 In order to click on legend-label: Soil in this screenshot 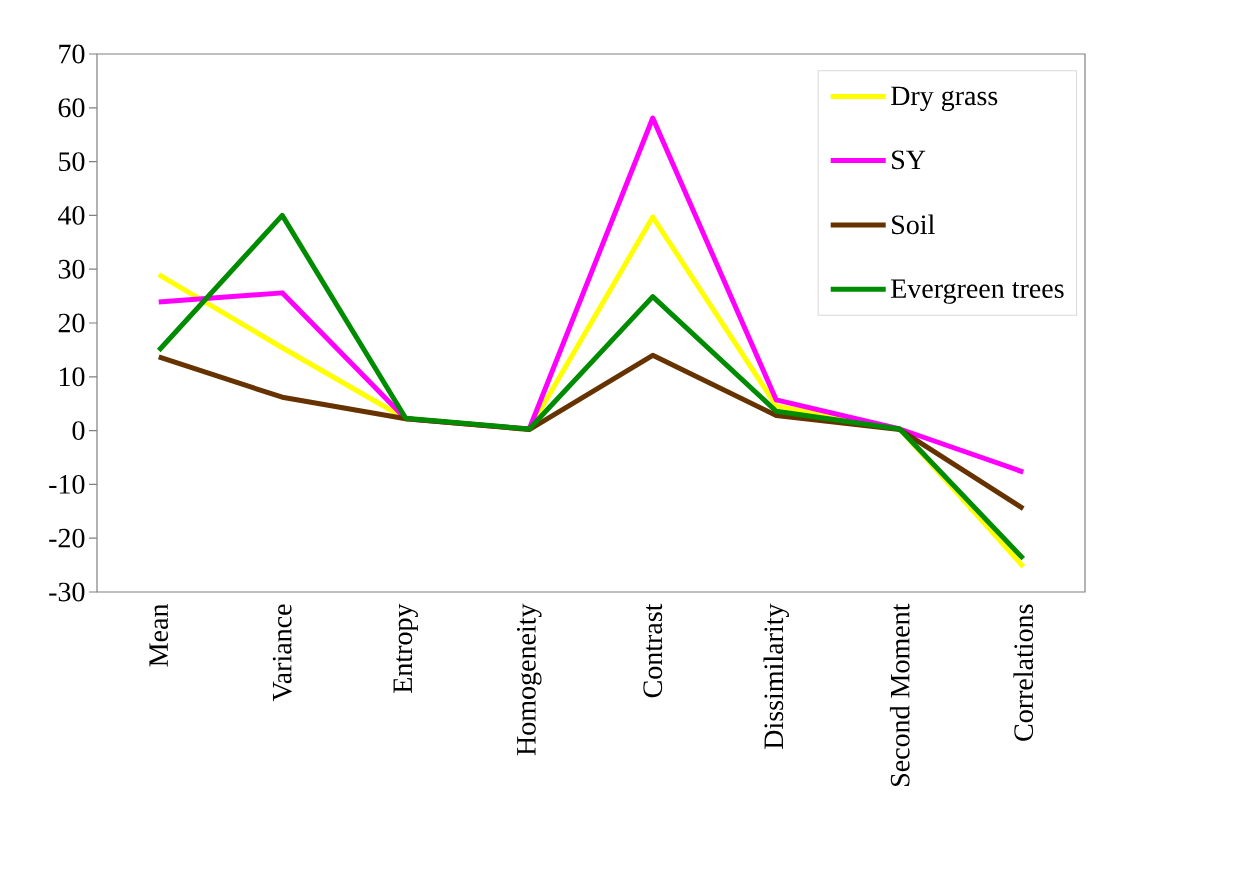, I will do `click(913, 224)`.